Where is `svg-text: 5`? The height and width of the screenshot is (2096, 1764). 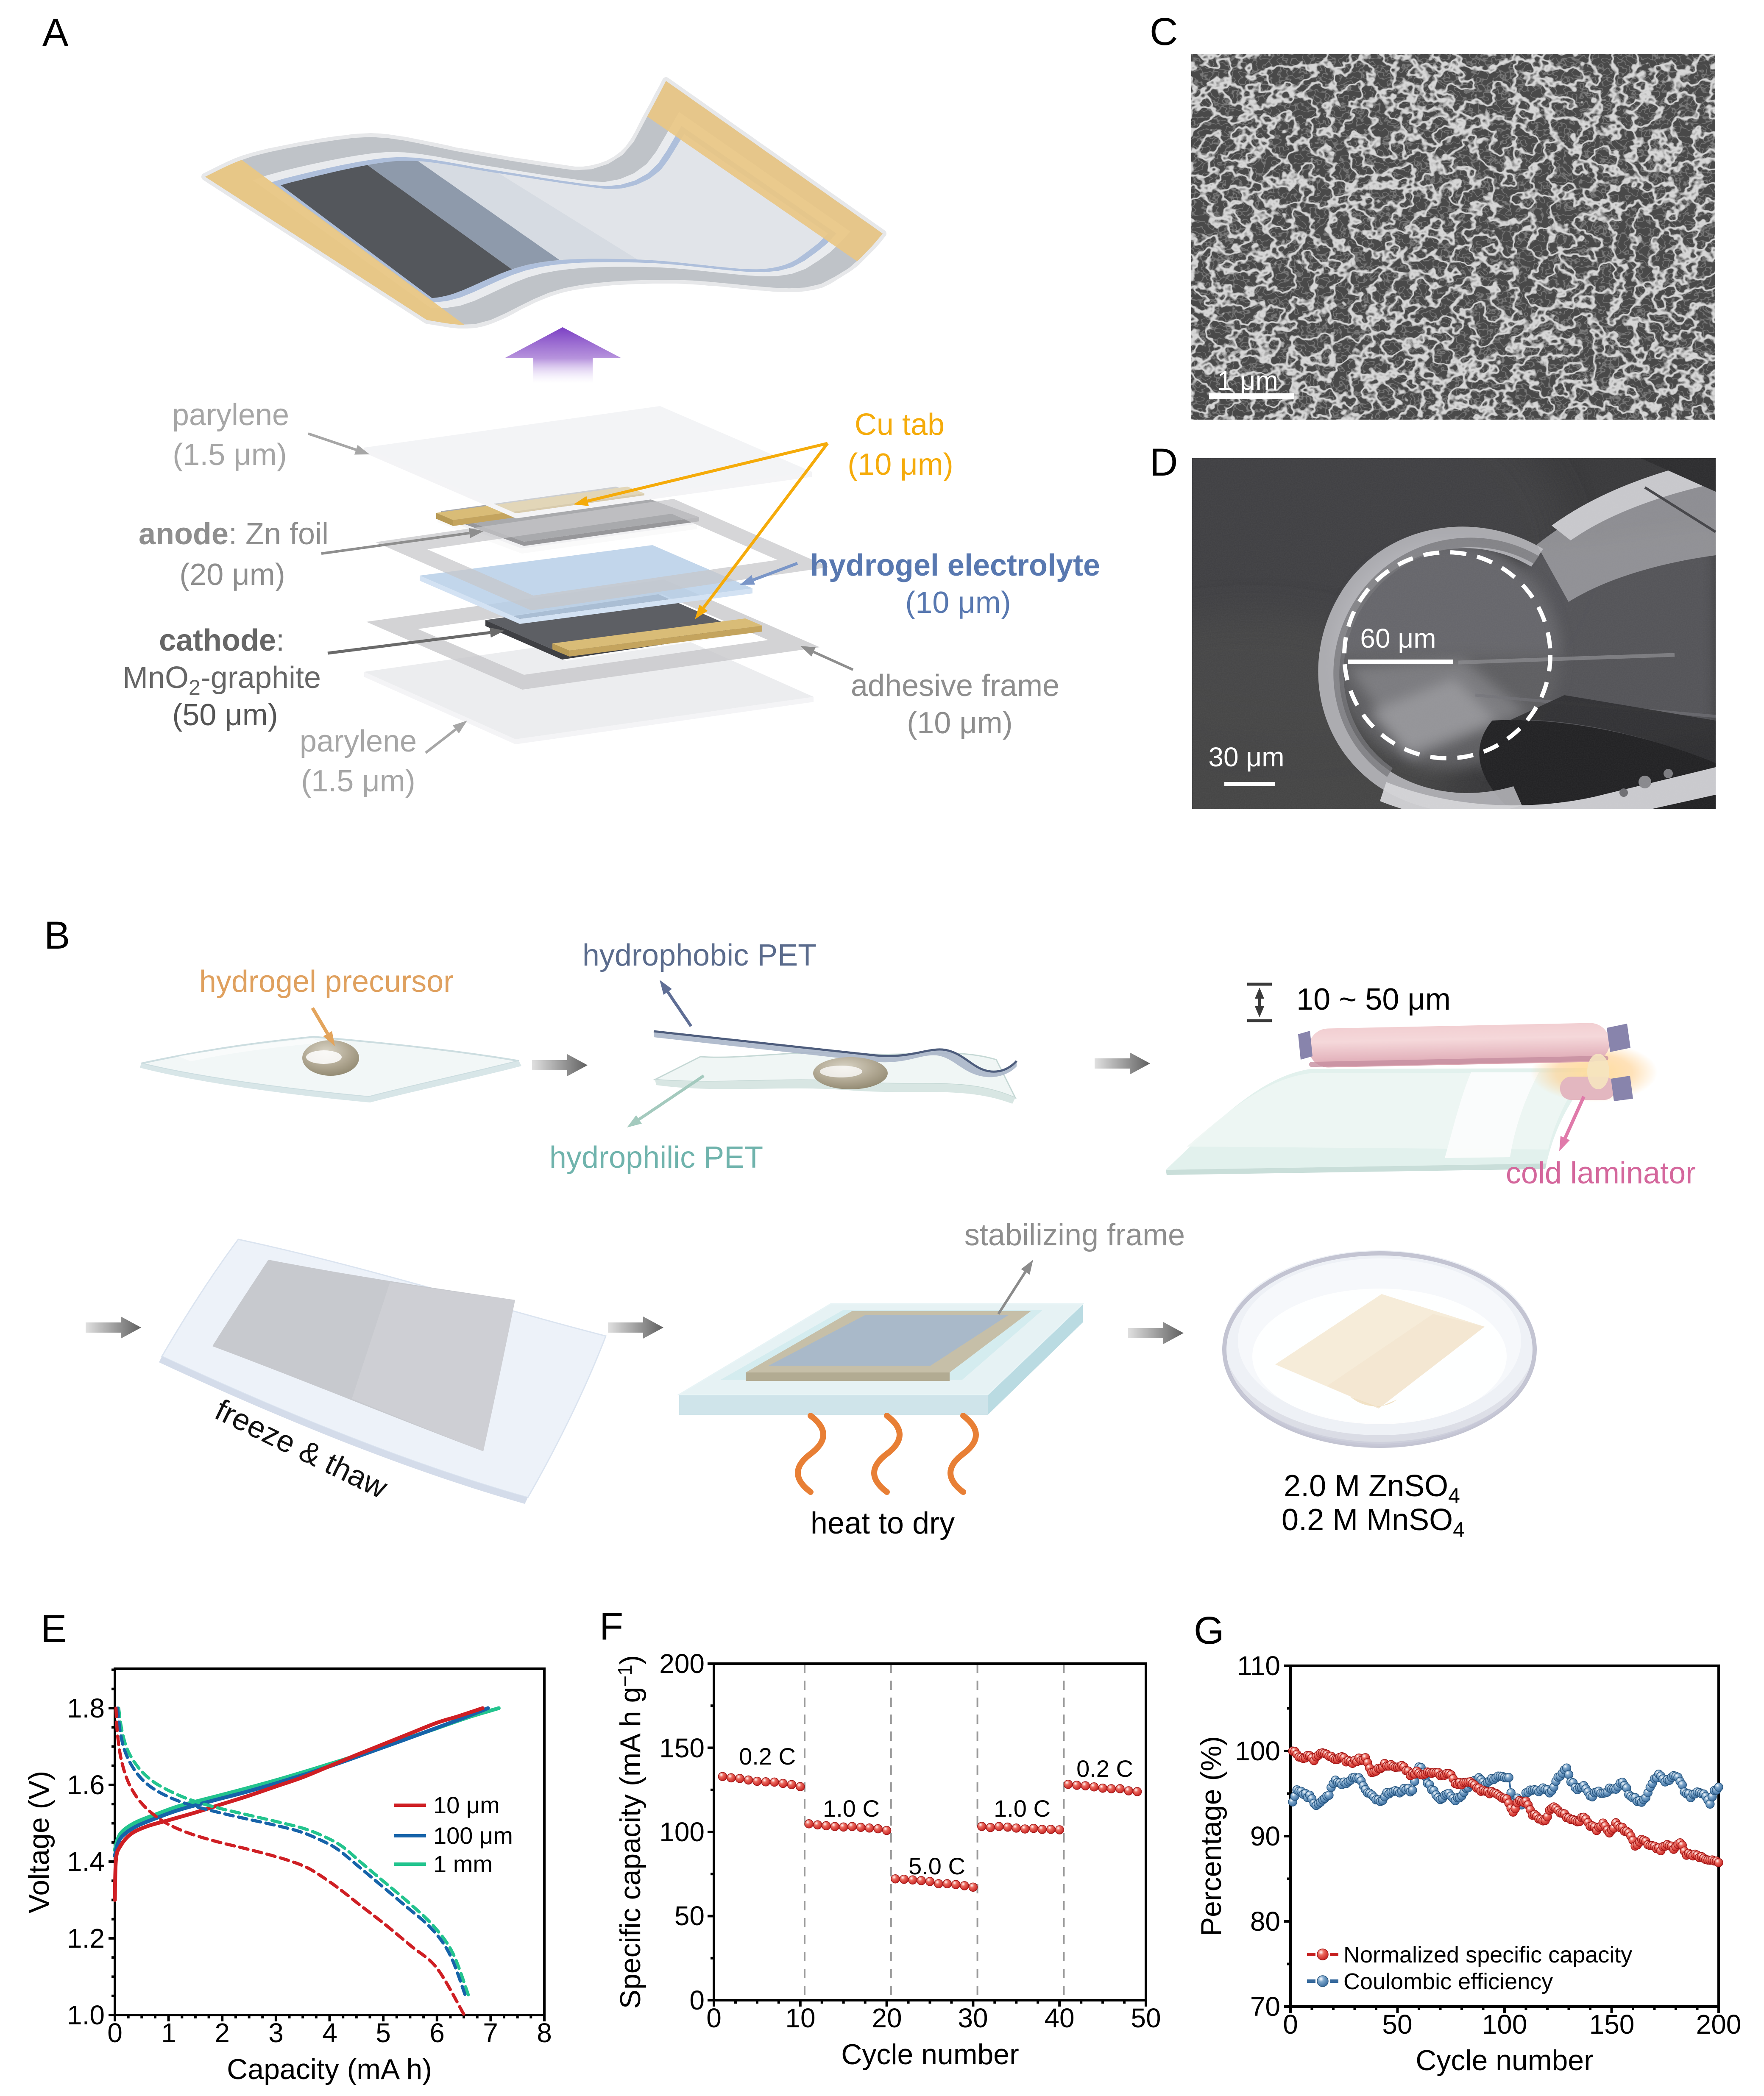 svg-text: 5 is located at coordinates (383, 2033).